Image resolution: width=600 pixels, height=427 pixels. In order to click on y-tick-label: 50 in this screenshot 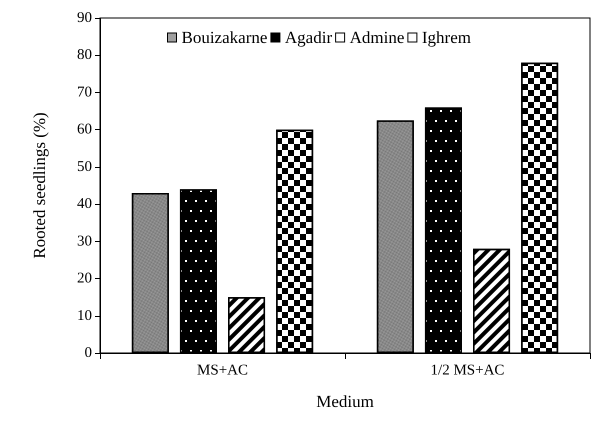, I will do `click(84, 166)`.